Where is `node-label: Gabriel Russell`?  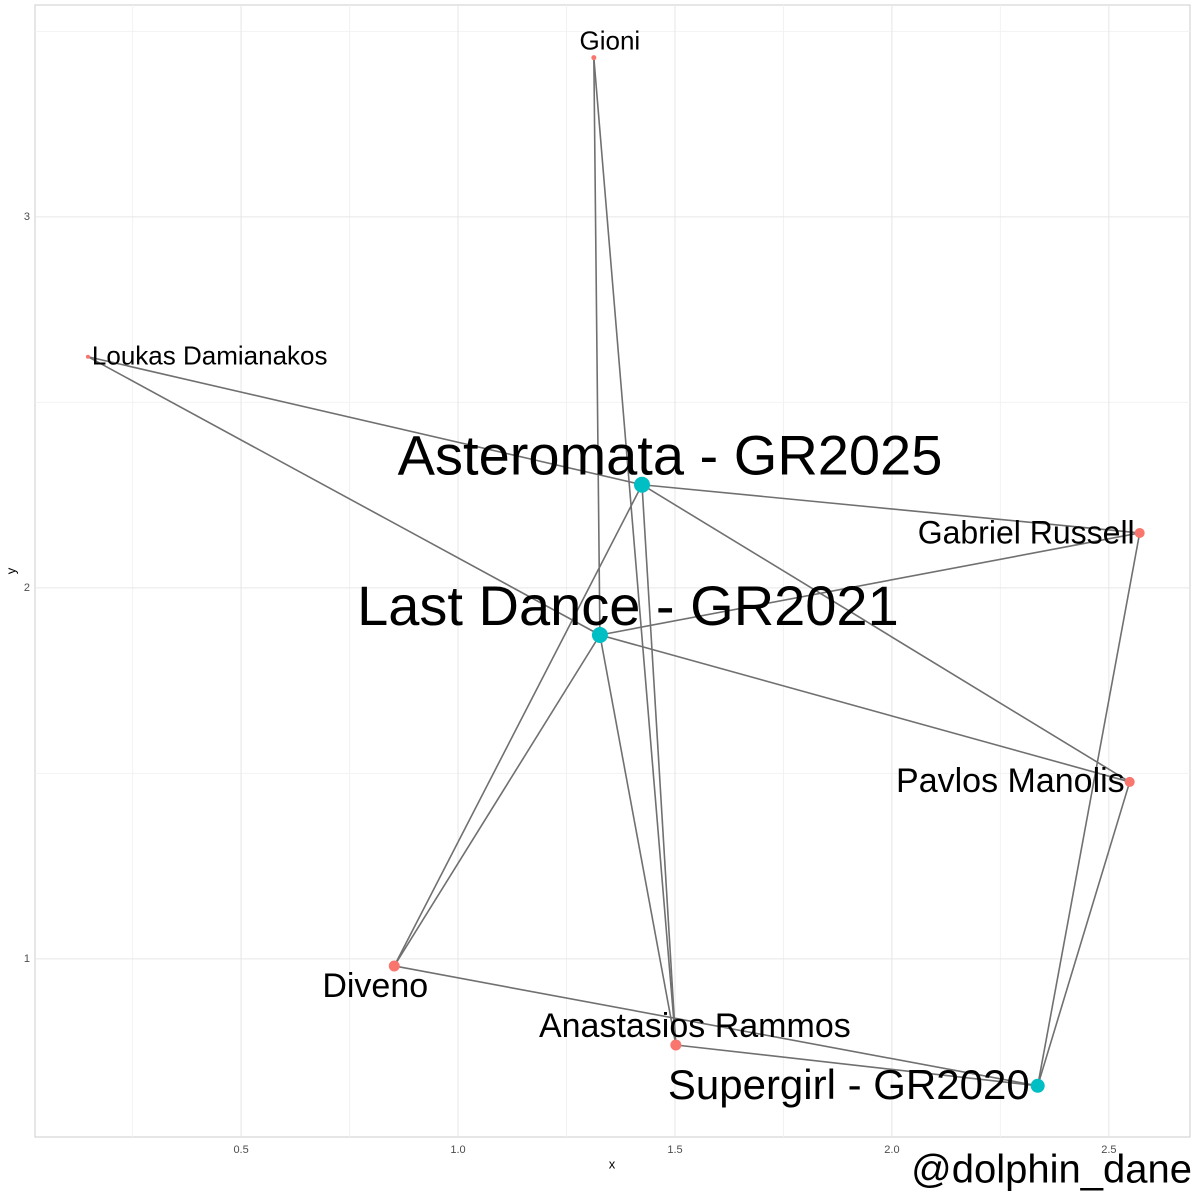
node-label: Gabriel Russell is located at coordinates (1026, 532).